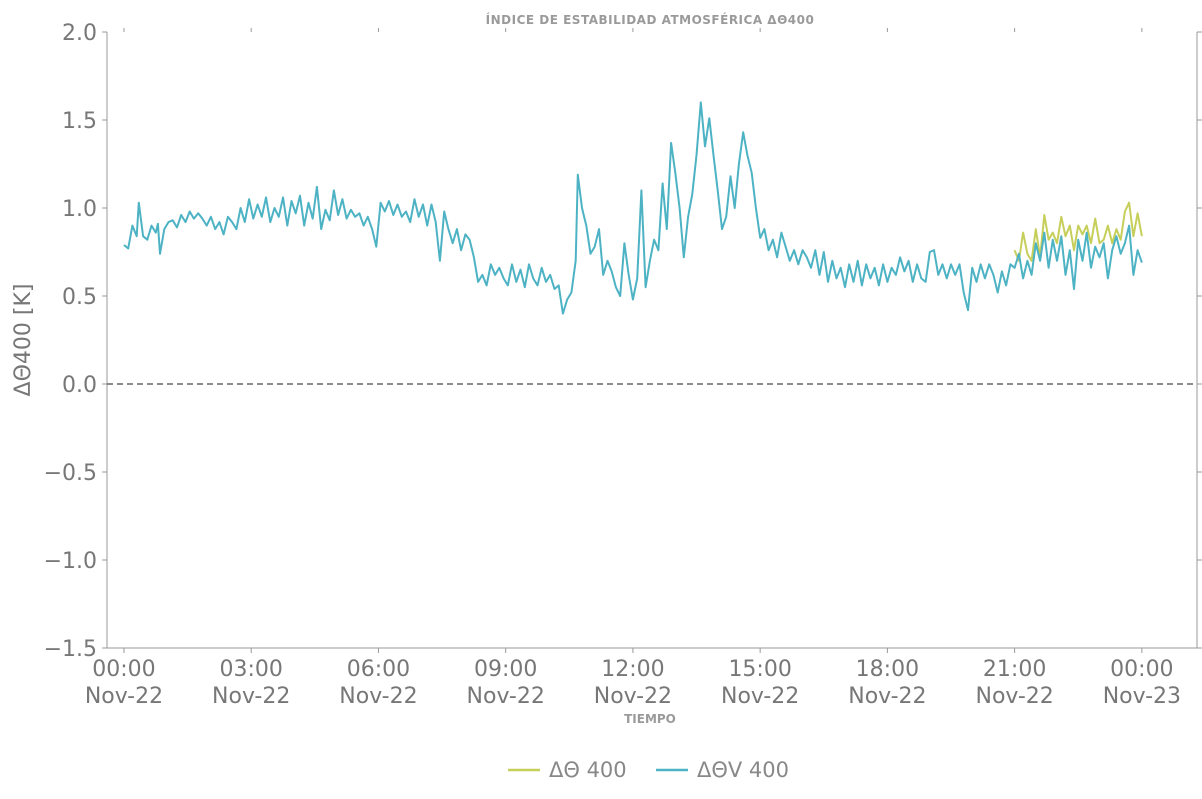 This screenshot has width=1202, height=799. I want to click on y-tick-label: 0.0, so click(79, 385).